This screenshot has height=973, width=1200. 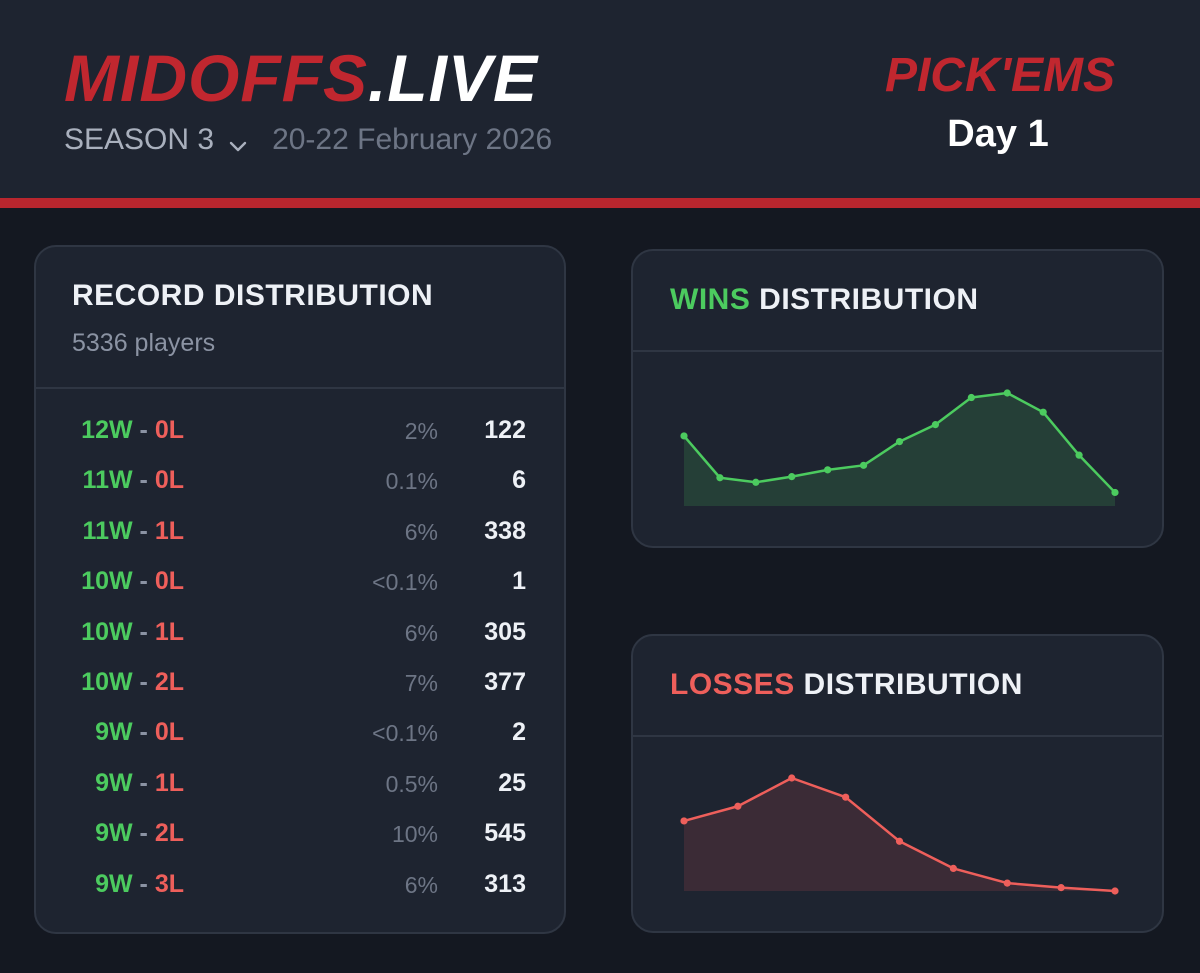 I want to click on record-count: 122, so click(x=505, y=430).